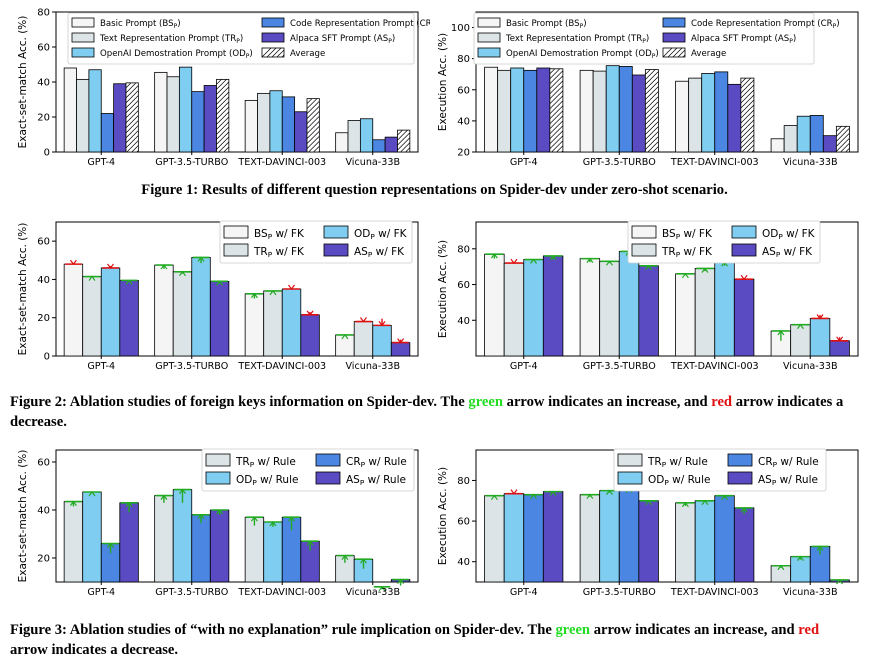  I want to click on legend-label-AVG: Average, so click(708, 54).